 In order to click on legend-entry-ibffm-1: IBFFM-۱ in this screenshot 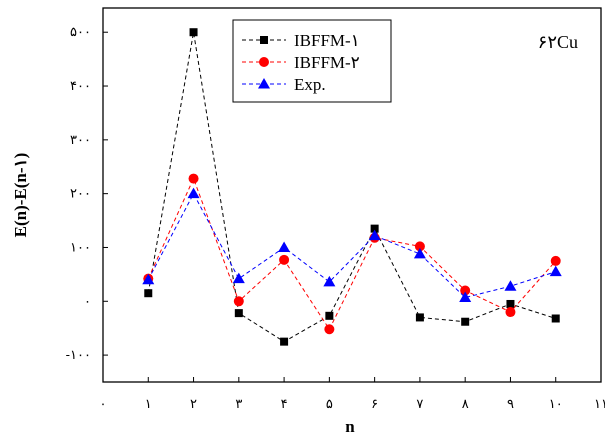, I will do `click(301, 40)`.